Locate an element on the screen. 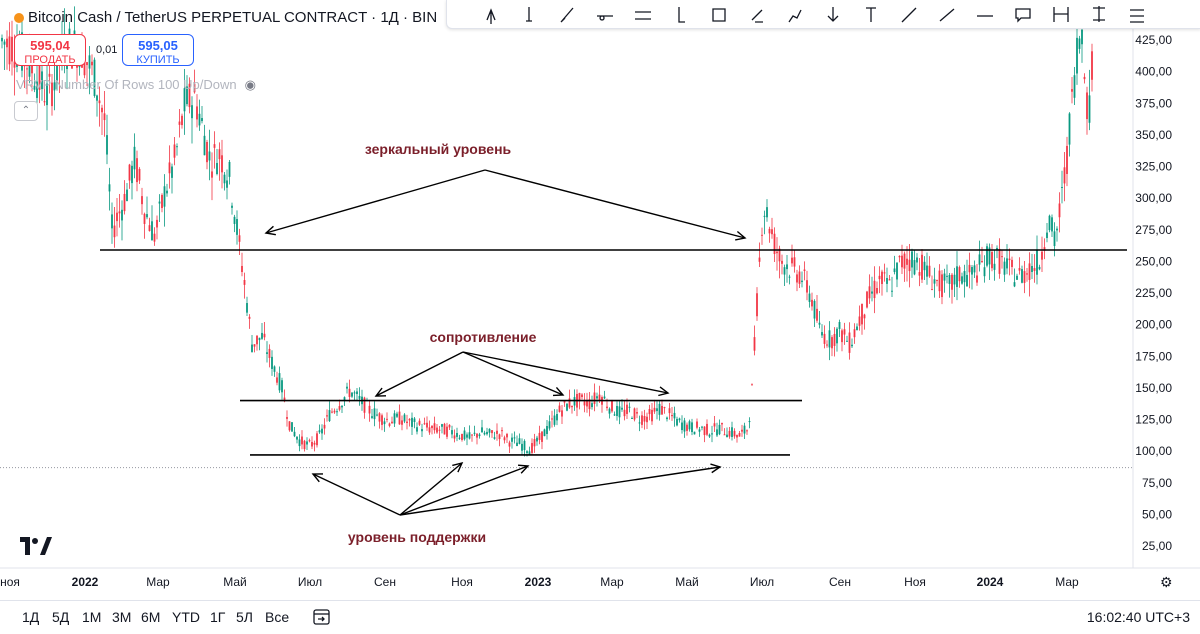  rectangle-icon-glyph is located at coordinates (719, 15).